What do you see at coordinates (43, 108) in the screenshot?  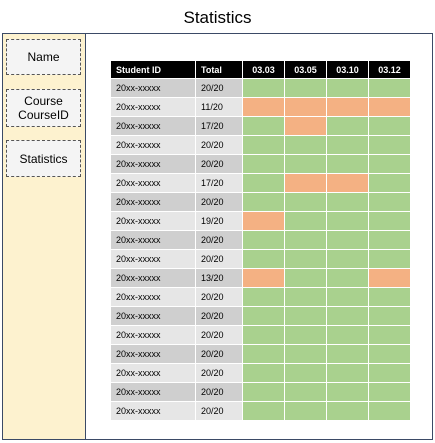 I see `sidebar-item-course: Course CourseID` at bounding box center [43, 108].